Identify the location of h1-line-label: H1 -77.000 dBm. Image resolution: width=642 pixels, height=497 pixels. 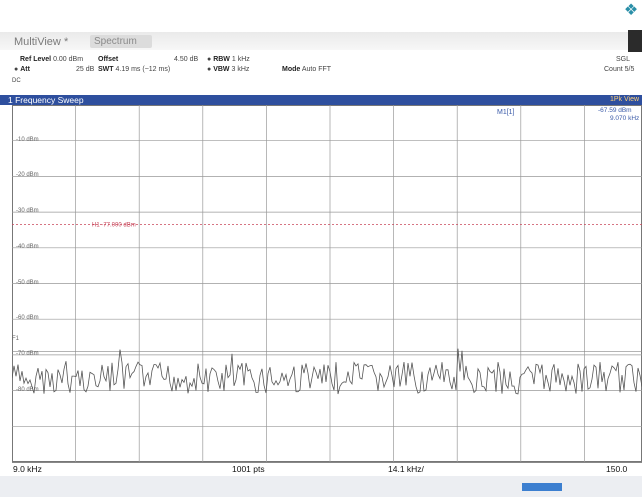
(114, 226).